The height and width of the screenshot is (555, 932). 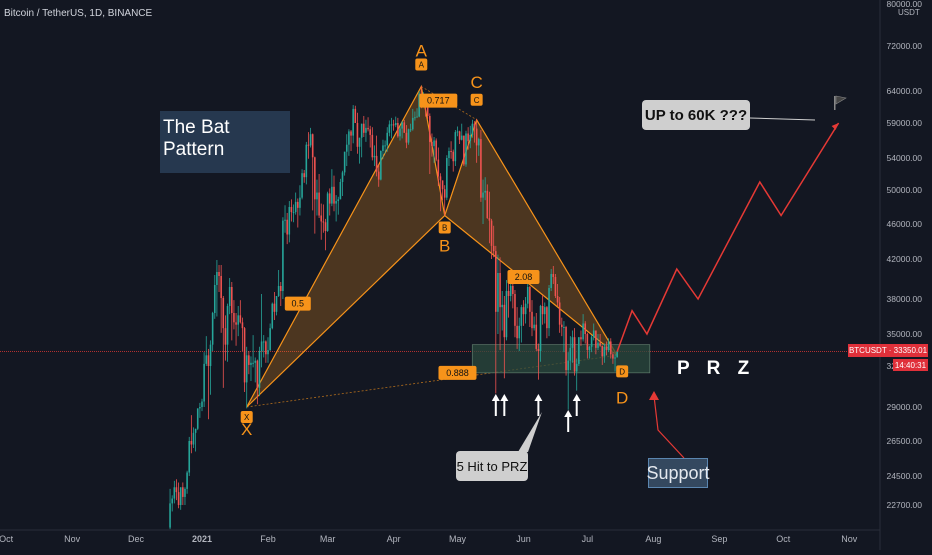 I want to click on y-tick-label: 59000.00, so click(x=905, y=123).